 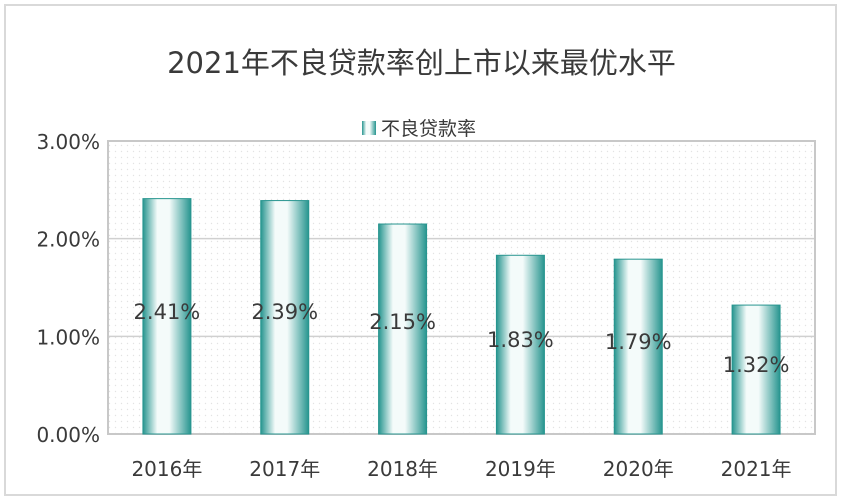 What do you see at coordinates (284, 469) in the screenshot?
I see `x-tick-label: 2017年` at bounding box center [284, 469].